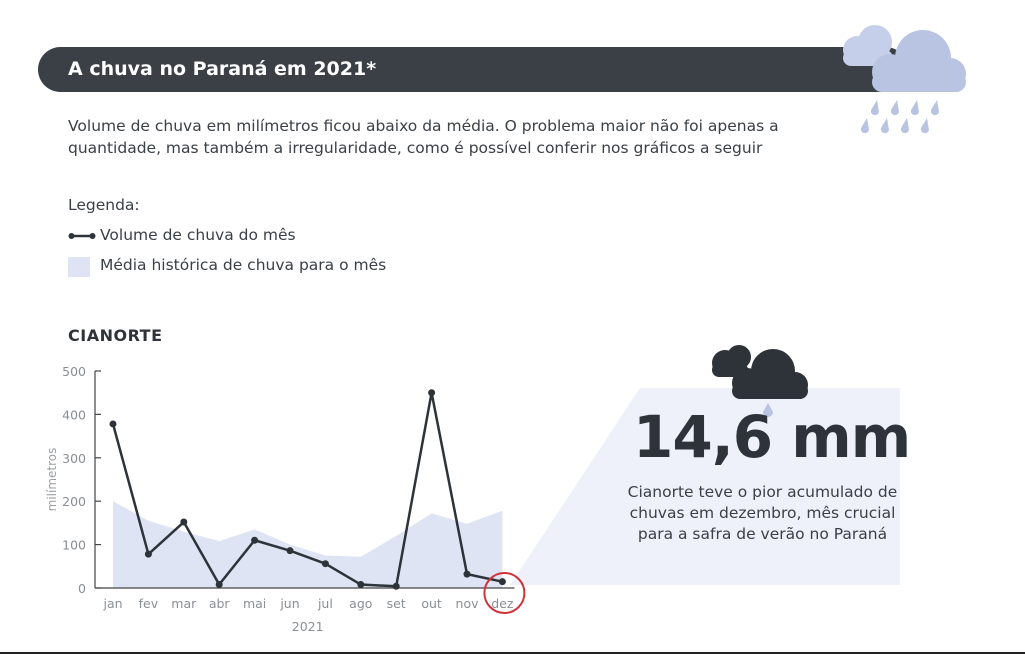 The width and height of the screenshot is (1025, 656). Describe the element at coordinates (115, 335) in the screenshot. I see `chart-title: CIANORTE` at that location.